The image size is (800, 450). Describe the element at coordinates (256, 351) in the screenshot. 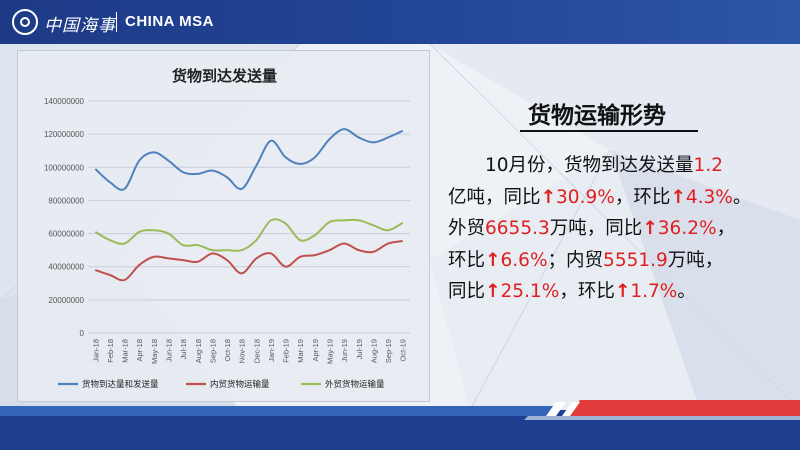

I see `x-tick-label: Dec-18` at that location.